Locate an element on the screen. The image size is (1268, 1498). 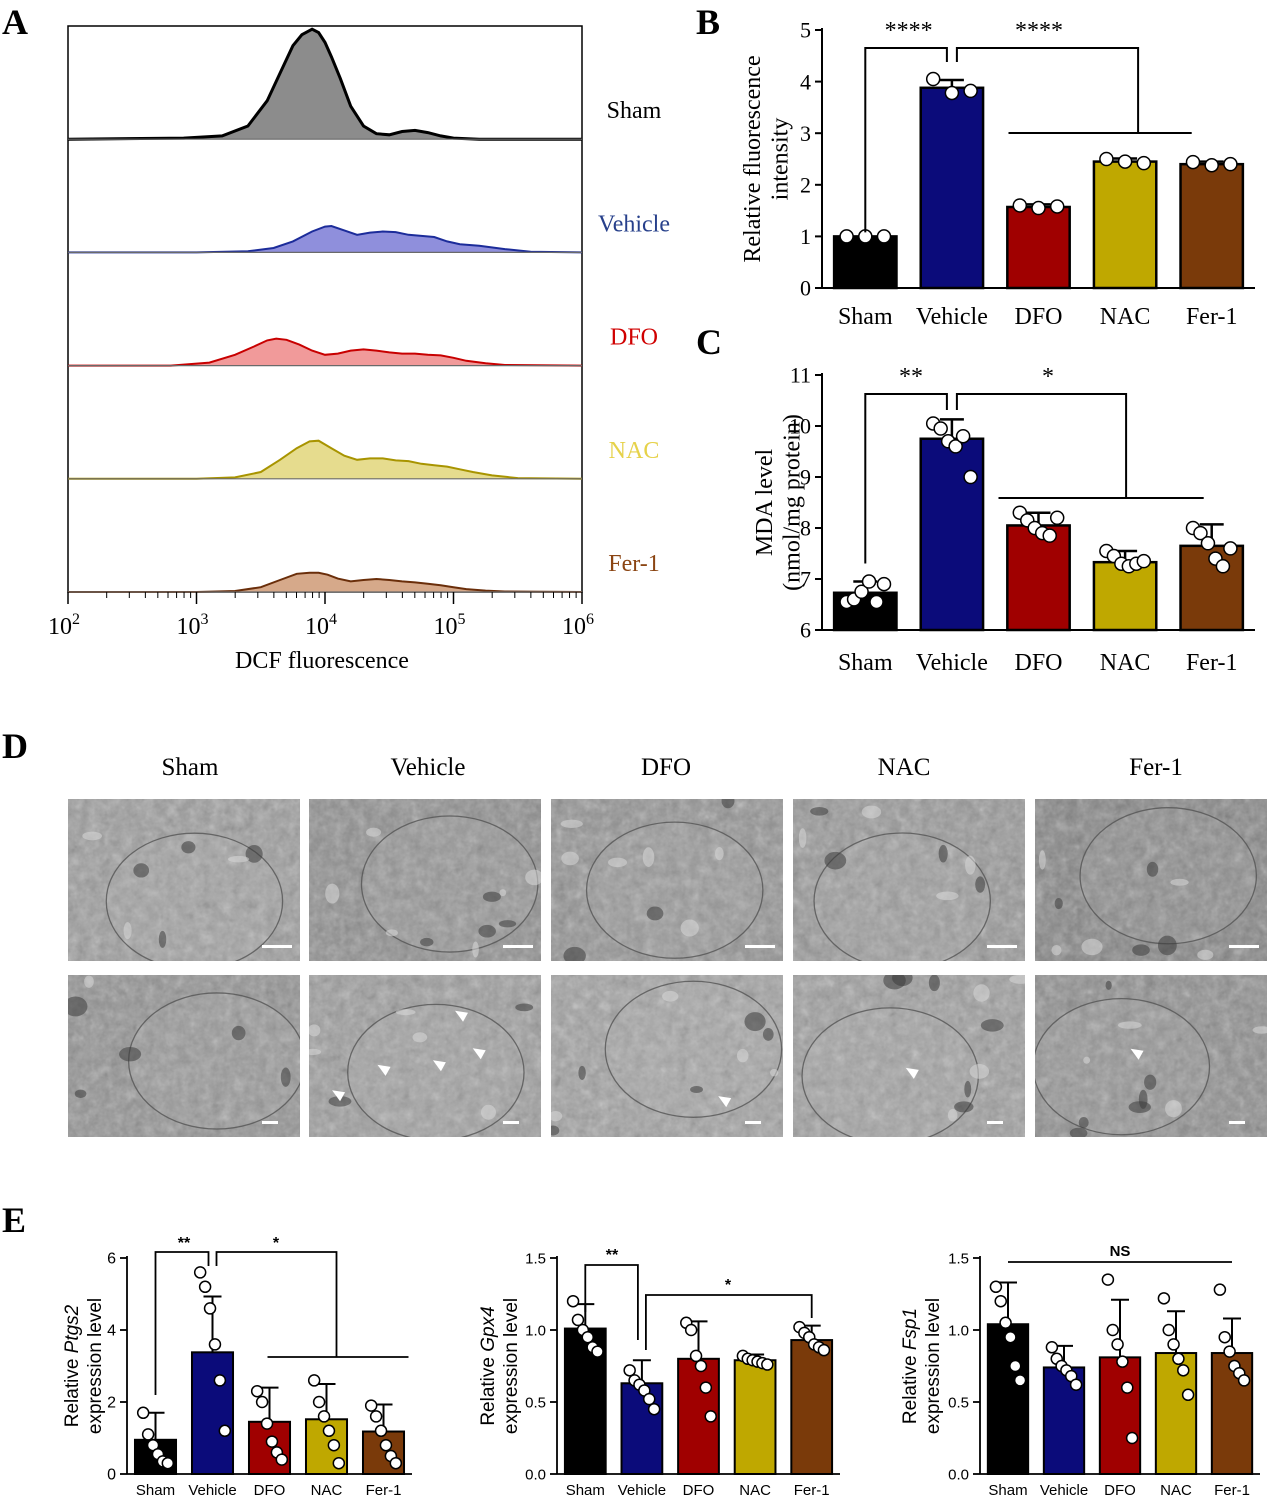
x-tick-label: 10⁵ is located at coordinates (450, 625).